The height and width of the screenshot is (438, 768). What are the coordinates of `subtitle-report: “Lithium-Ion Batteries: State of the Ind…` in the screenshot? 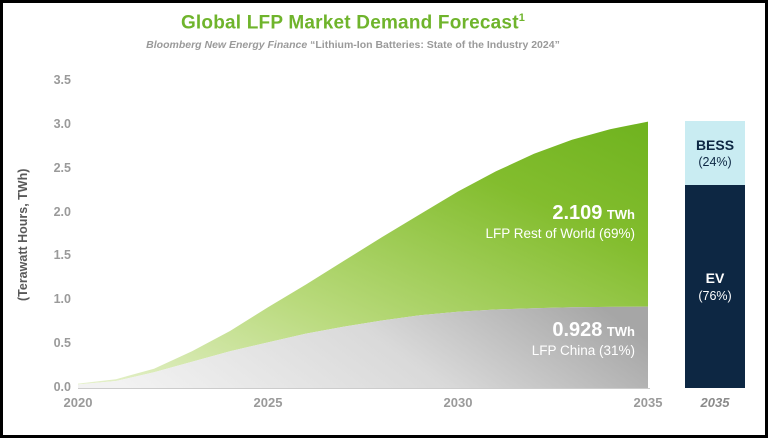 It's located at (435, 45).